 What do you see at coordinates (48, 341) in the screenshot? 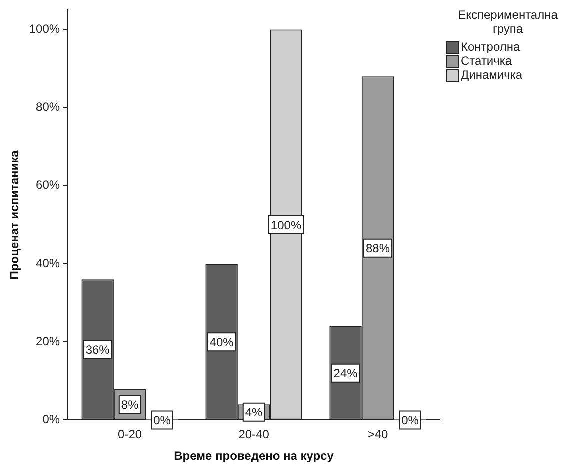
I see `y-tick-label: 20%` at bounding box center [48, 341].